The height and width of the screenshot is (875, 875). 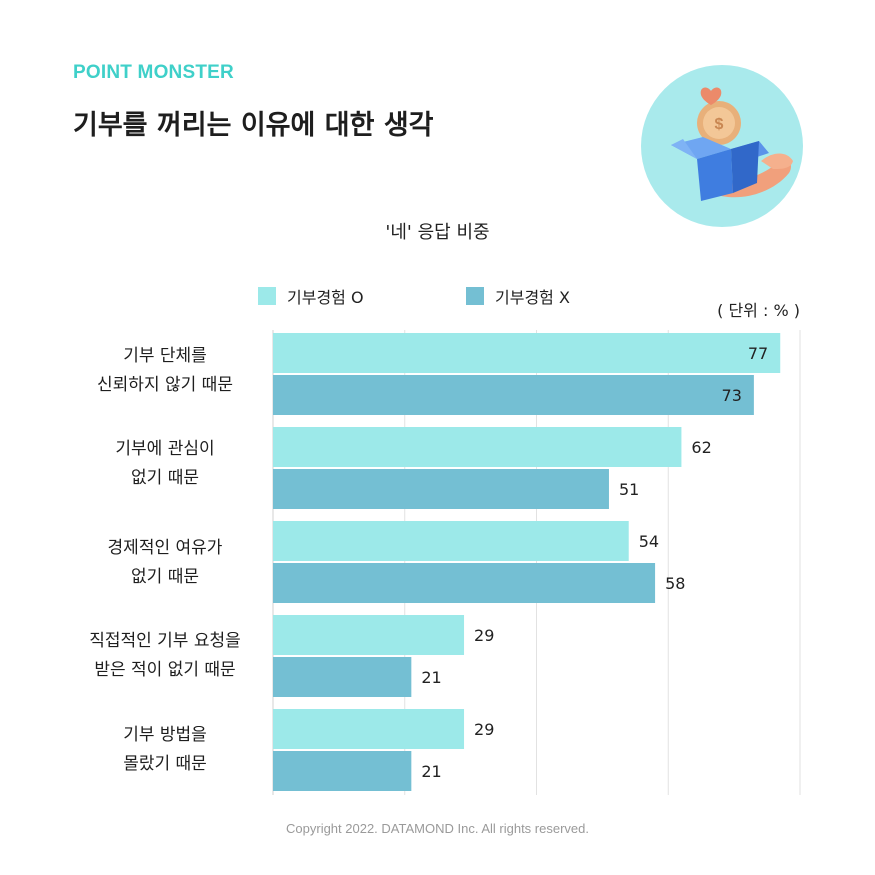 I want to click on category-label: 기부에 관심이 없기 때문, so click(x=165, y=463).